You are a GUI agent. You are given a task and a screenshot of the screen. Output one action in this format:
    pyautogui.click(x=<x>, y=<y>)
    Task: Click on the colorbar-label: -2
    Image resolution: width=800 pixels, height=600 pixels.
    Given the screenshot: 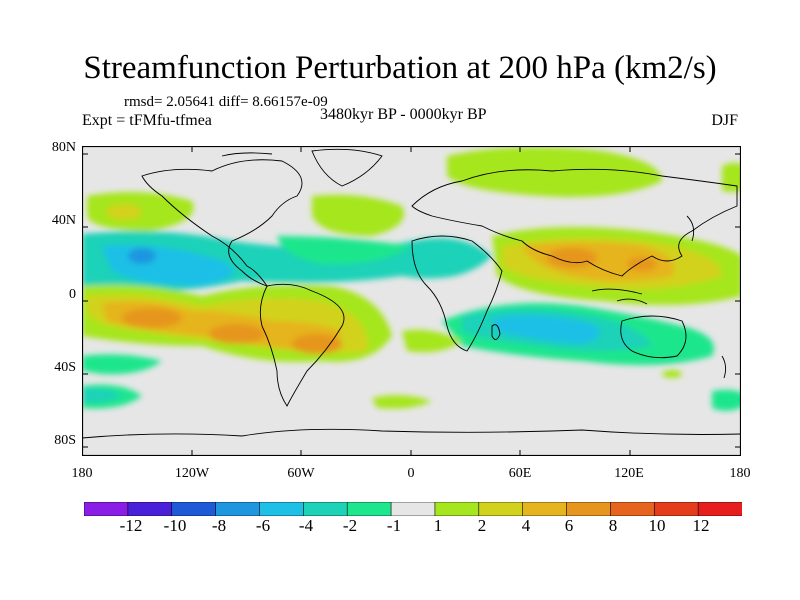 What is the action you would take?
    pyautogui.click(x=350, y=525)
    